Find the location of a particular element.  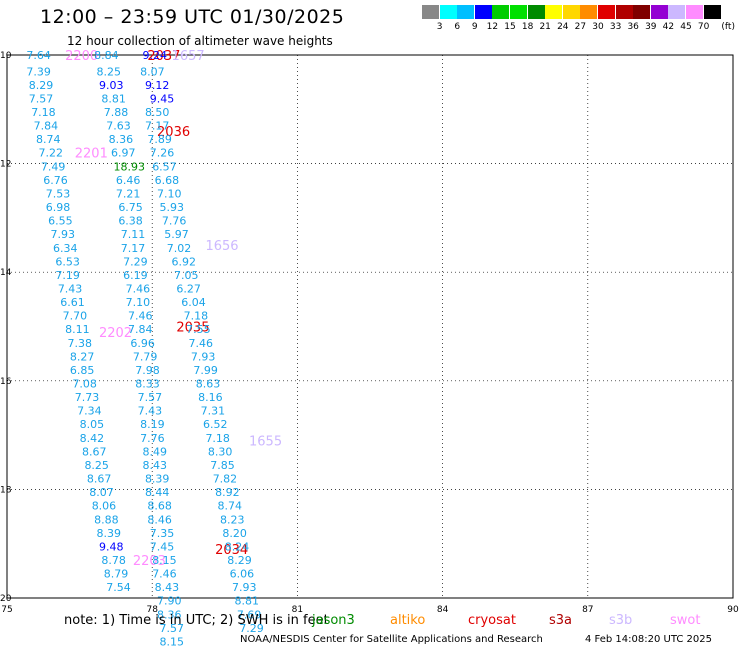

legend-tick-label: 21 is located at coordinates (545, 27).